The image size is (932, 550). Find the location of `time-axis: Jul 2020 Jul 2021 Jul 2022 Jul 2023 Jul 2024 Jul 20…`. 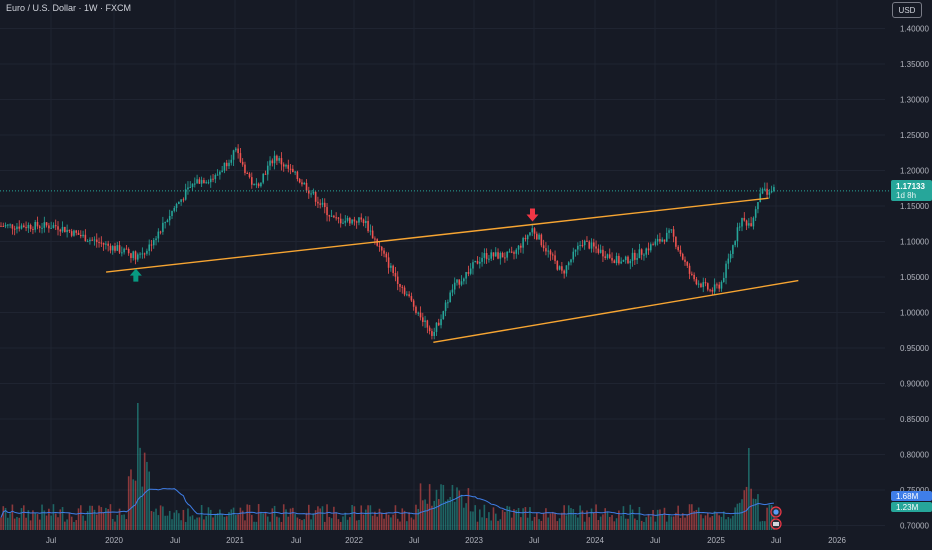

time-axis: Jul 2020 Jul 2021 Jul 2022 Jul 2023 Jul 2024 Jul 20… is located at coordinates (446, 540).